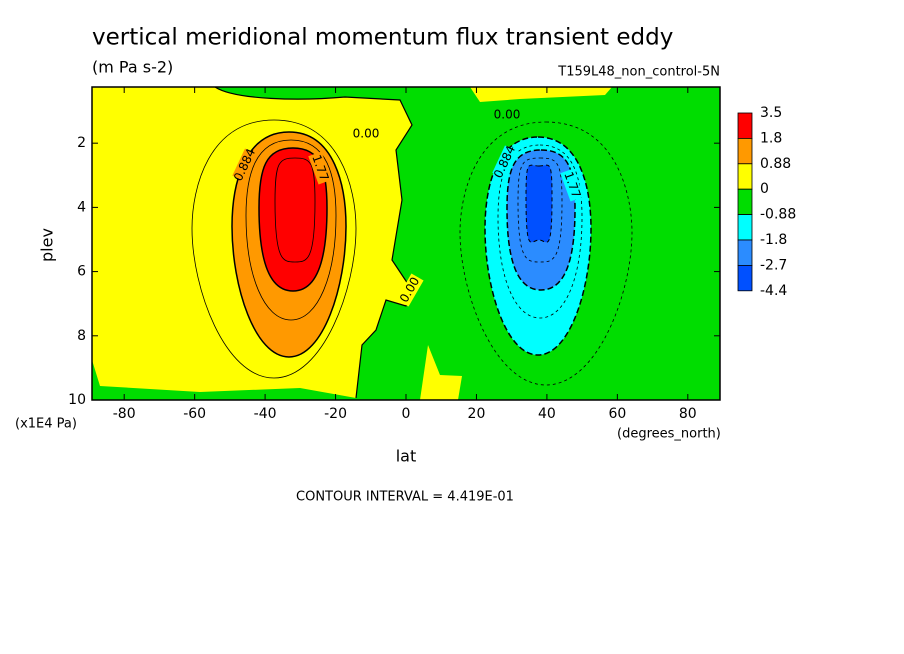  I want to click on x-tick-label: 20, so click(477, 414).